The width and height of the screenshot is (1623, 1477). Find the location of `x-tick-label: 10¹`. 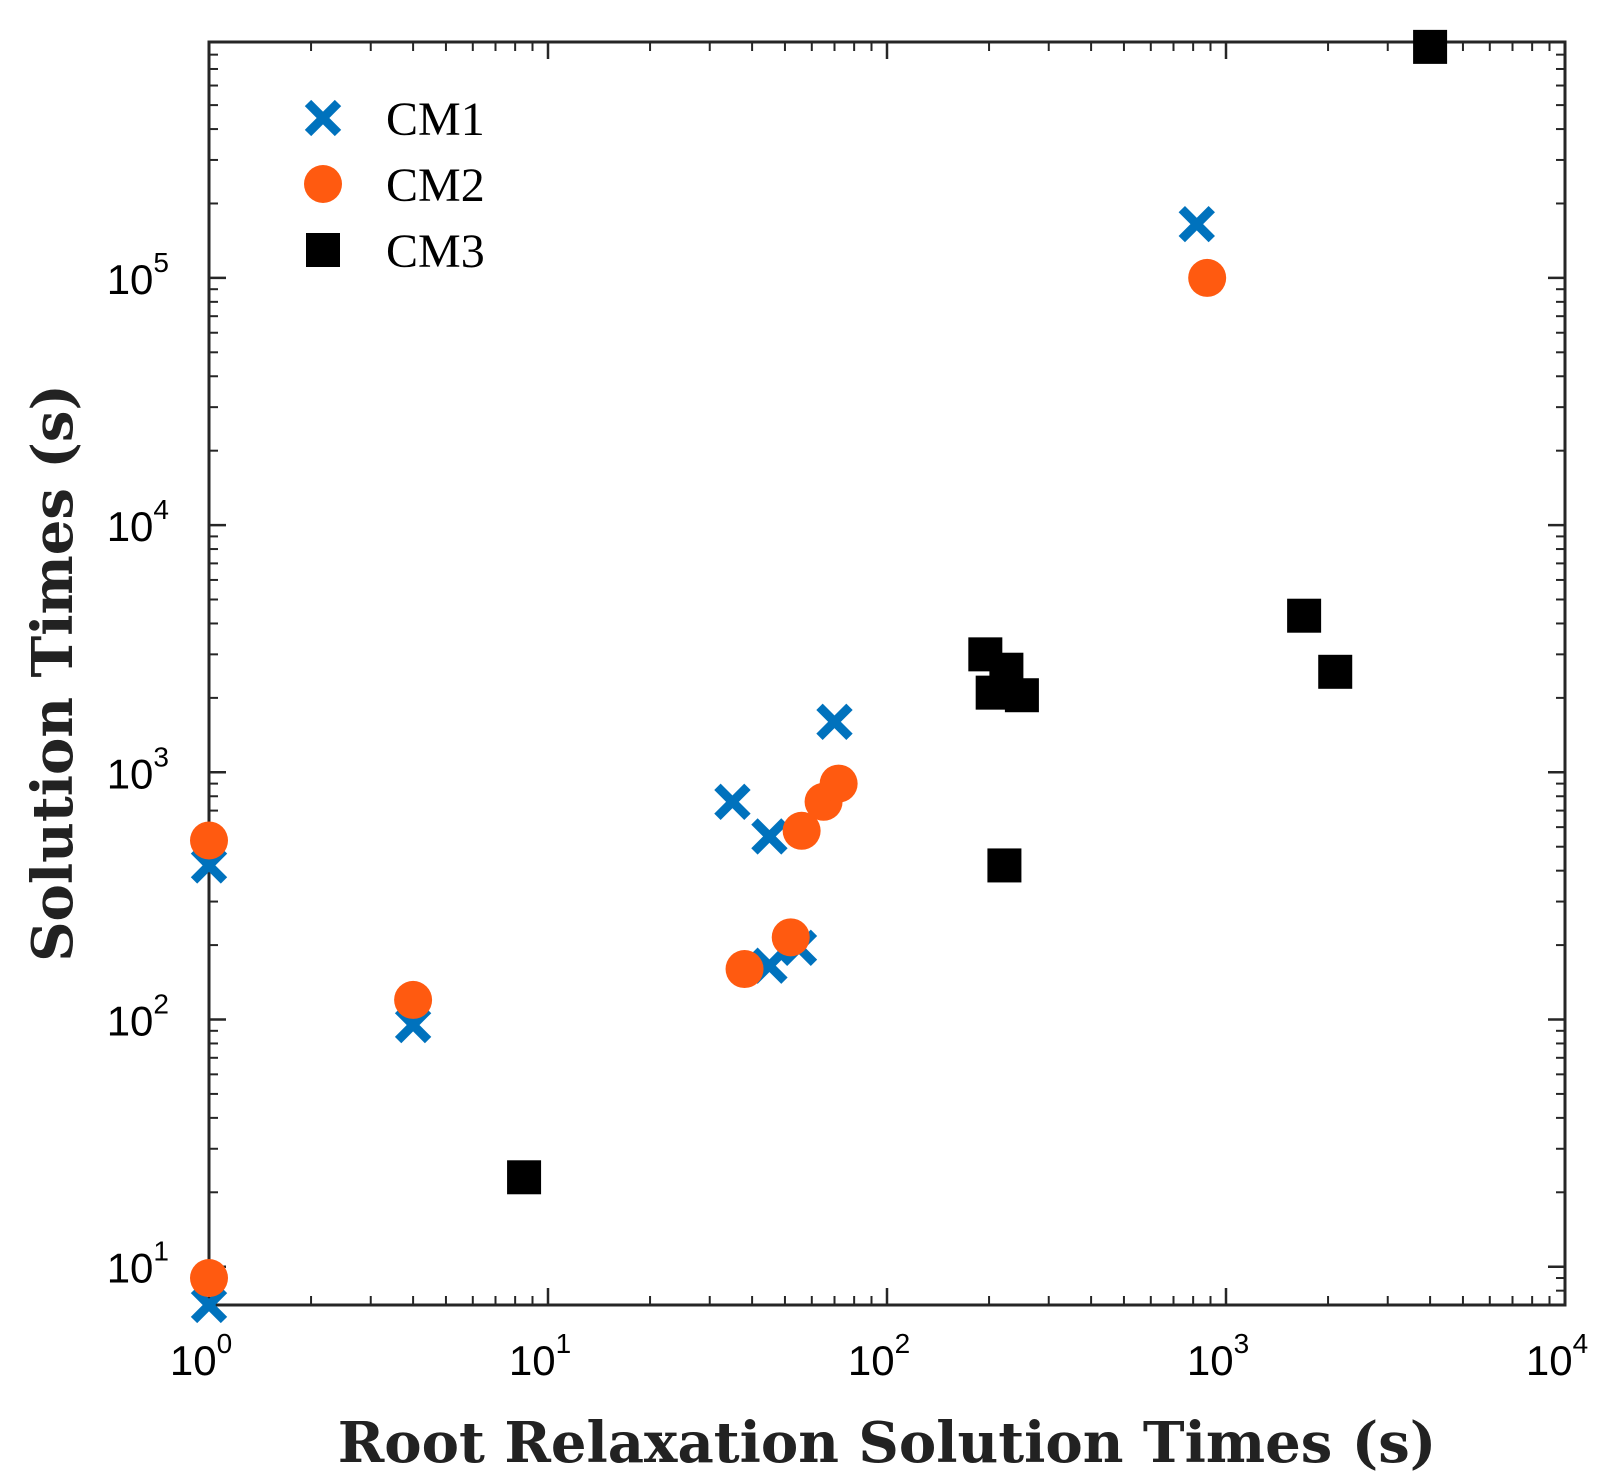

x-tick-label: 10¹ is located at coordinates (540, 1356).